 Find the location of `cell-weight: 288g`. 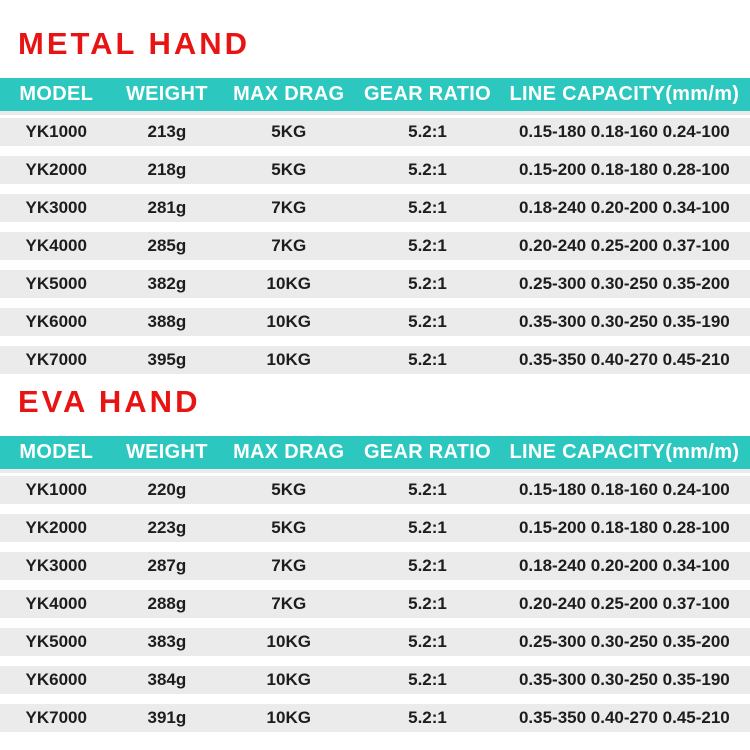

cell-weight: 288g is located at coordinates (167, 603).